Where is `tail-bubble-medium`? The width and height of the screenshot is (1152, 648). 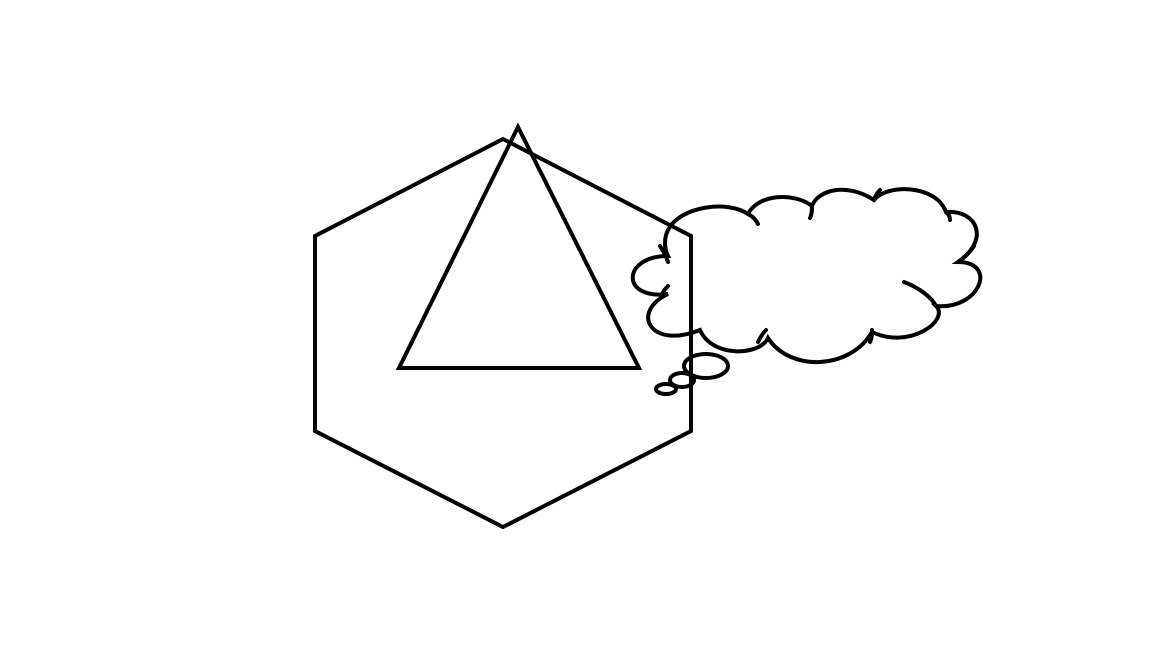 tail-bubble-medium is located at coordinates (682, 380).